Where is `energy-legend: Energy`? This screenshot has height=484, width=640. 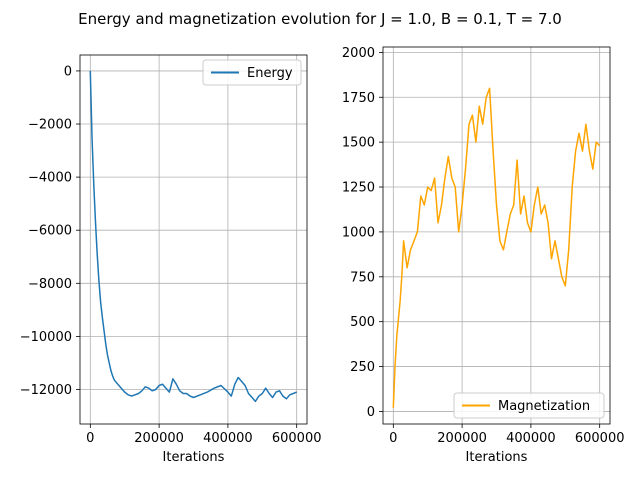
energy-legend: Energy is located at coordinates (252, 72).